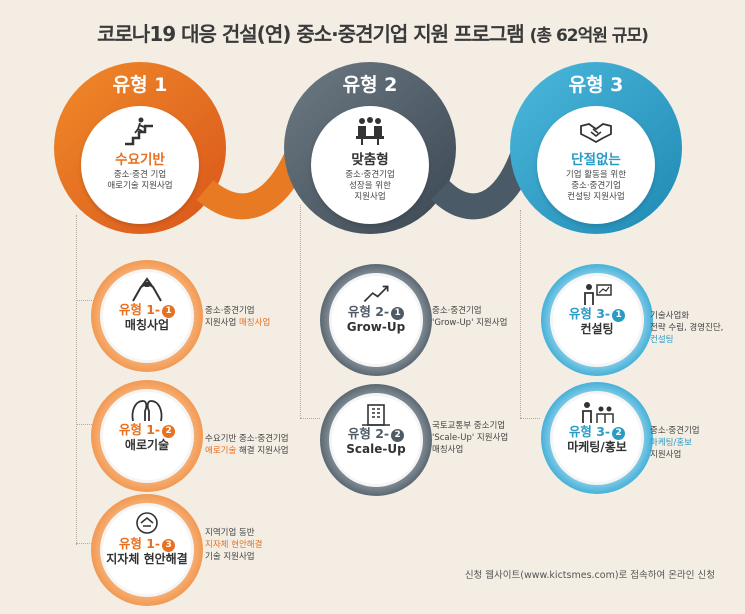 This screenshot has height=614, width=745. I want to click on consulting-icon, so click(598, 294).